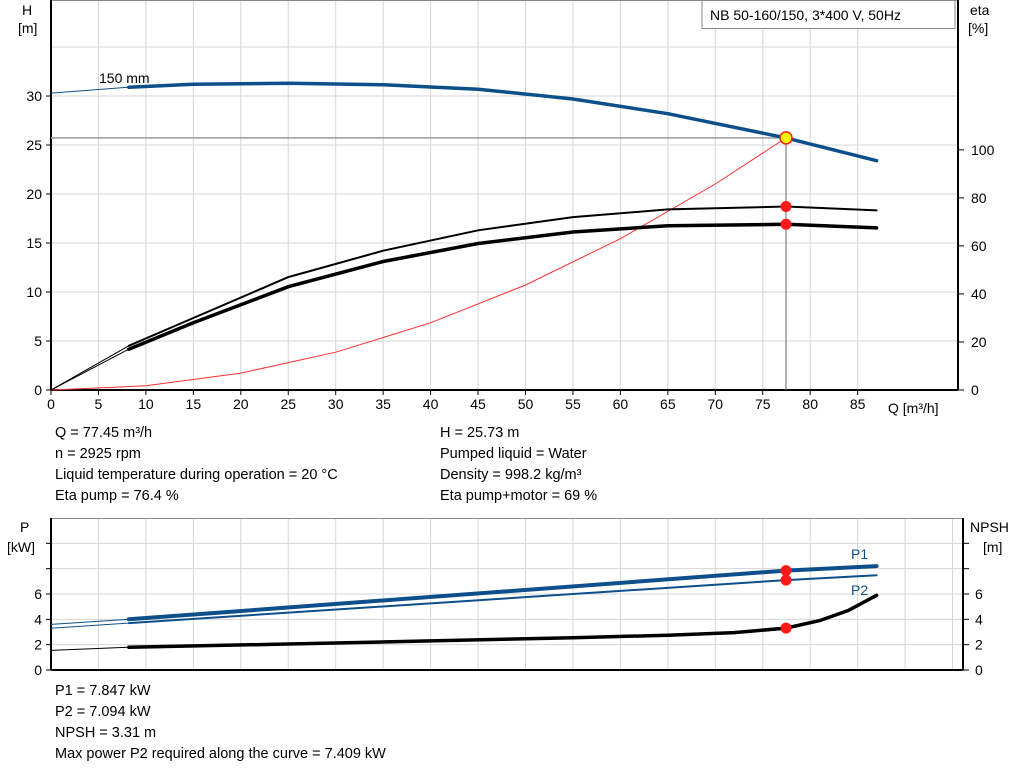  Describe the element at coordinates (786, 571) in the screenshot. I see `p1-point` at that location.